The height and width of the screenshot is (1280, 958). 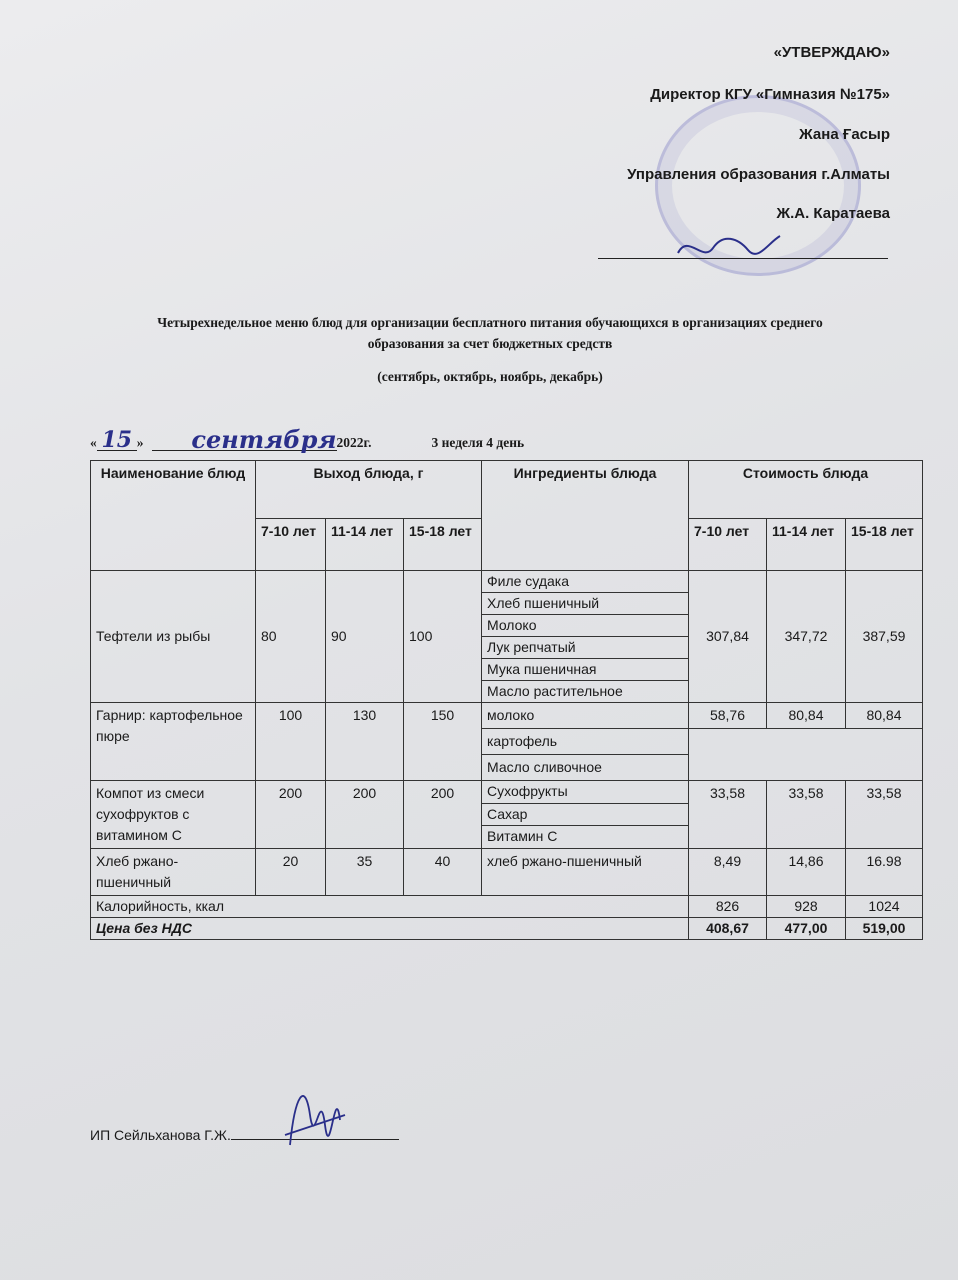 I want to click on ingredient: Масло сливочное, so click(x=585, y=767).